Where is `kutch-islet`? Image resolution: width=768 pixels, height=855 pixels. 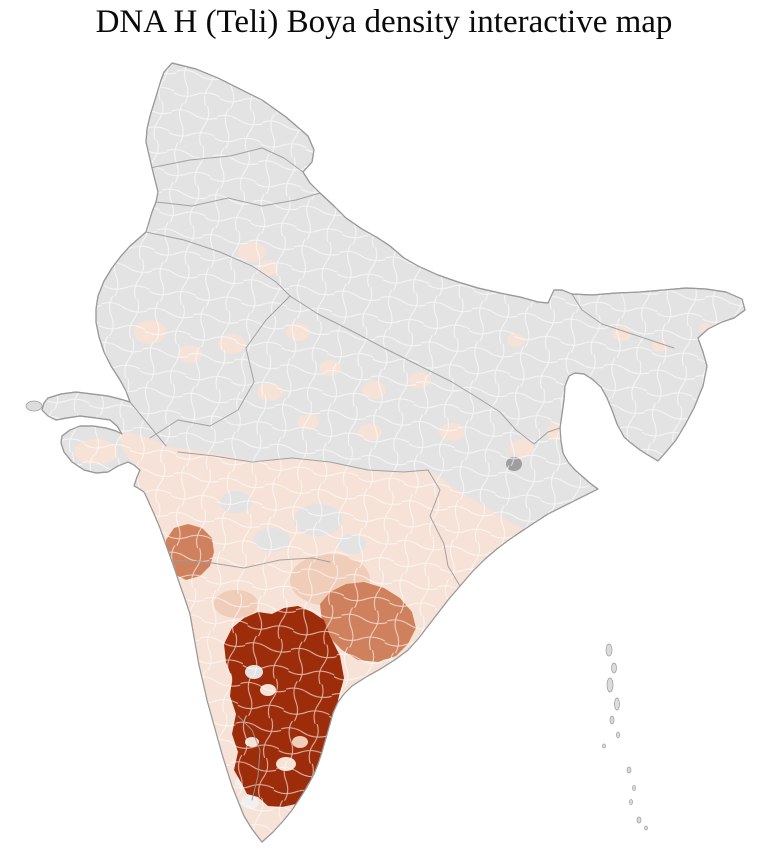
kutch-islet is located at coordinates (34, 406).